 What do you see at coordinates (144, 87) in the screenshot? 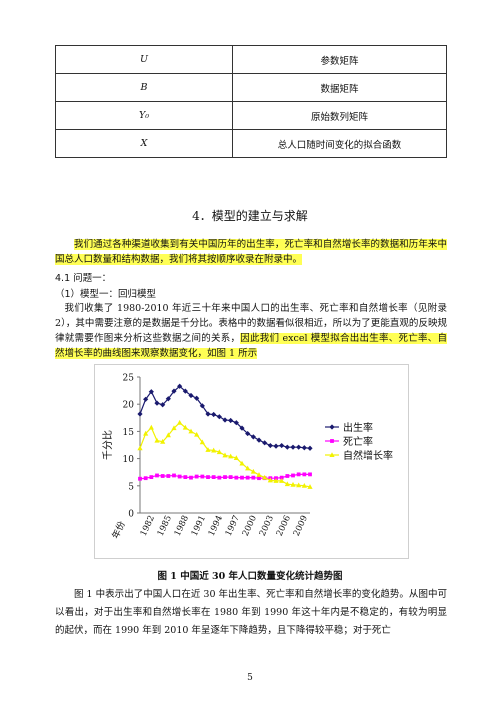
I see `table-cell-symbol: B` at bounding box center [144, 87].